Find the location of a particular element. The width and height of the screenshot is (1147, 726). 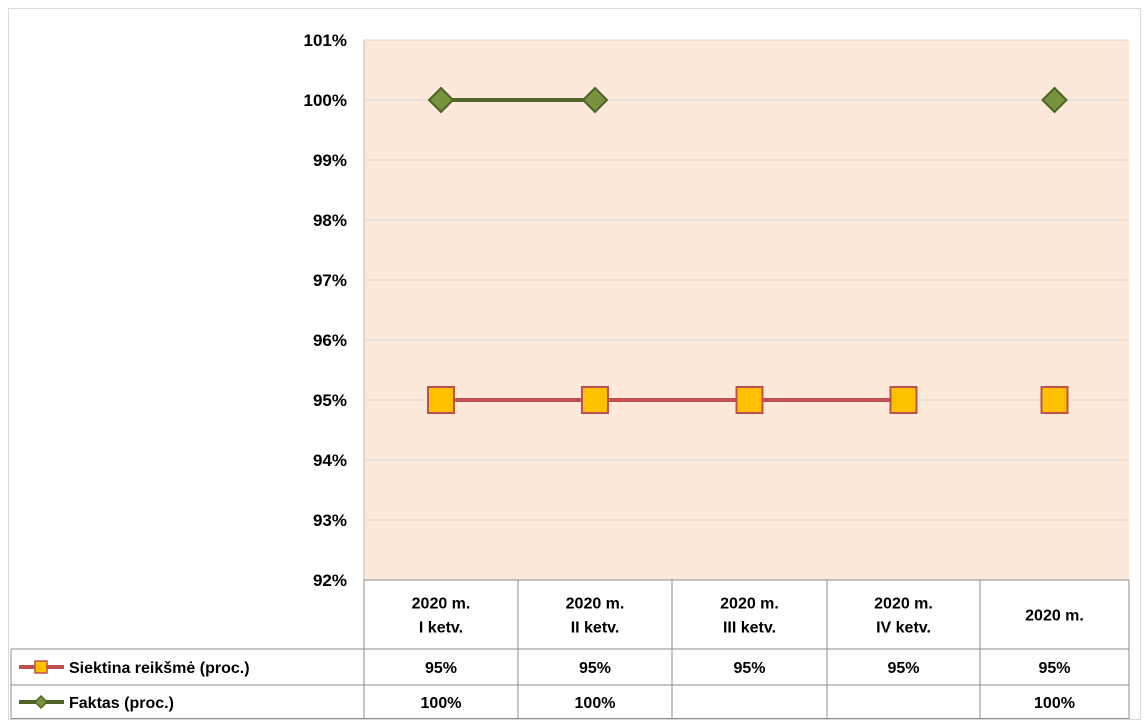

category-label: II ketv. is located at coordinates (595, 628).